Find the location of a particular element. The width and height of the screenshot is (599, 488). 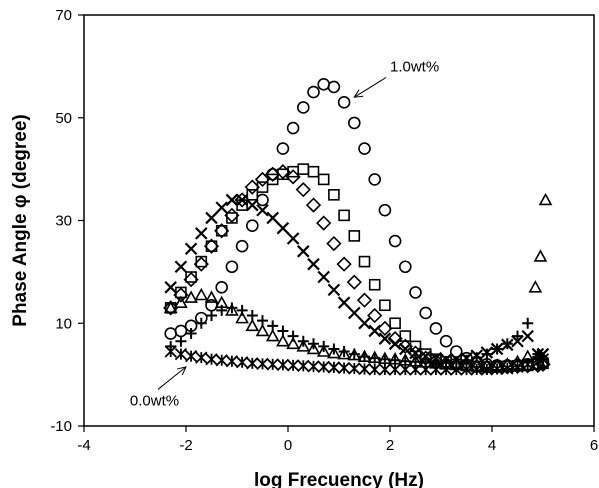

x-tick-label: -2 is located at coordinates (185, 445).